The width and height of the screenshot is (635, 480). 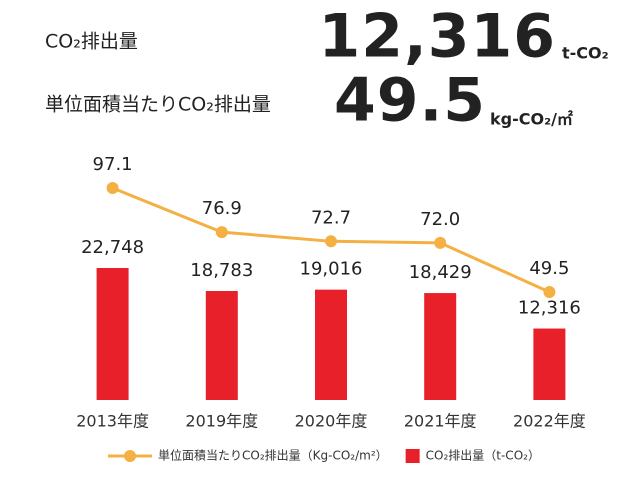 What do you see at coordinates (331, 421) in the screenshot?
I see `x-tick-label: 2020年度` at bounding box center [331, 421].